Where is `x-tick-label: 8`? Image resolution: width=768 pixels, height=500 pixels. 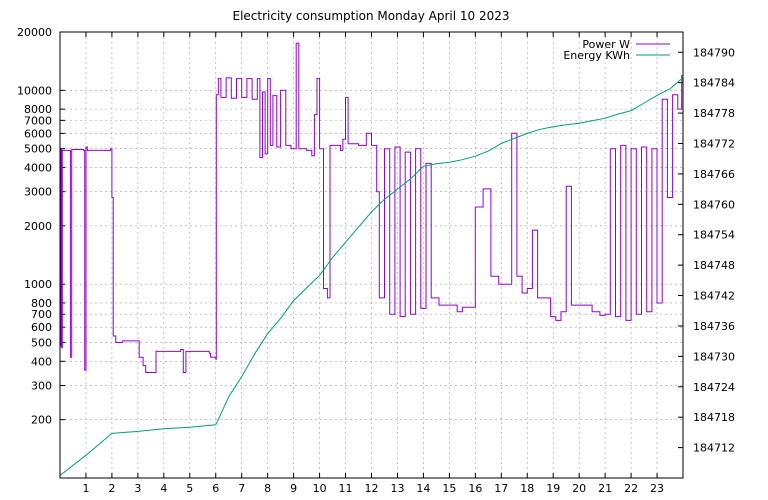 x-tick-label: 8 is located at coordinates (267, 488).